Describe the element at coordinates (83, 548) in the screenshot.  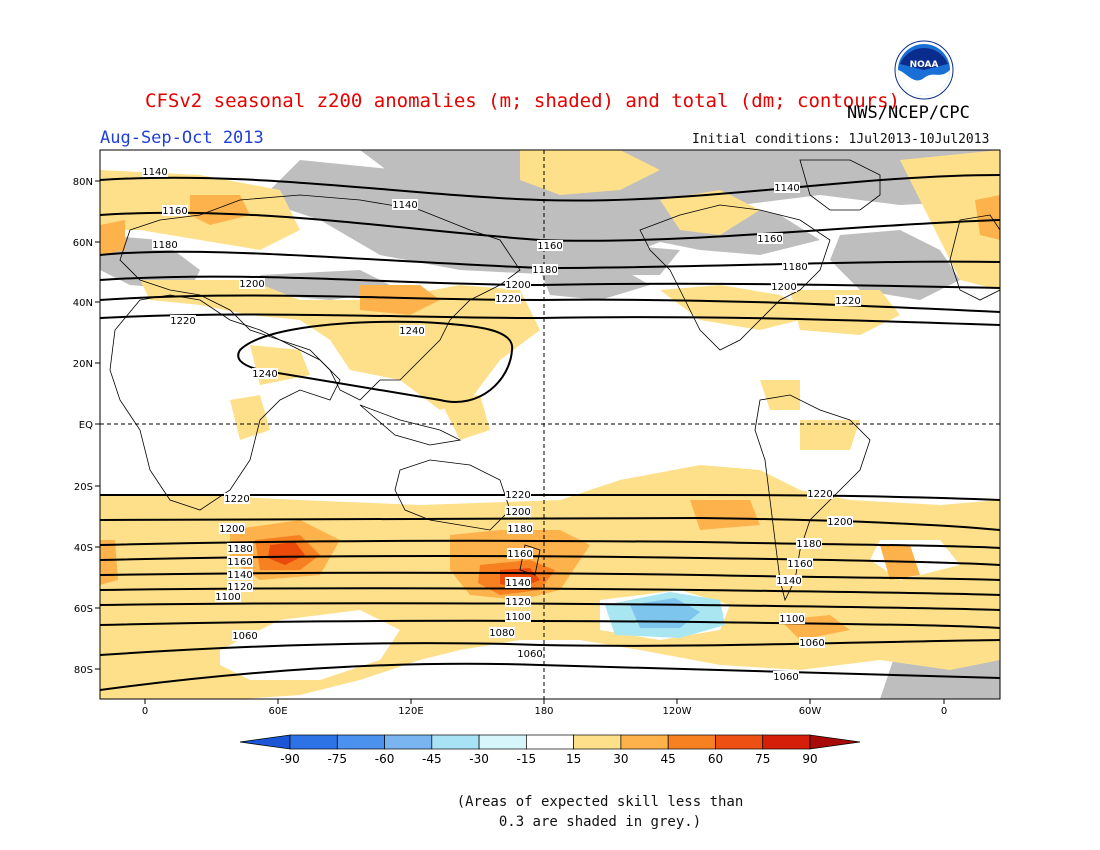
I see `lat-label: 40S` at that location.